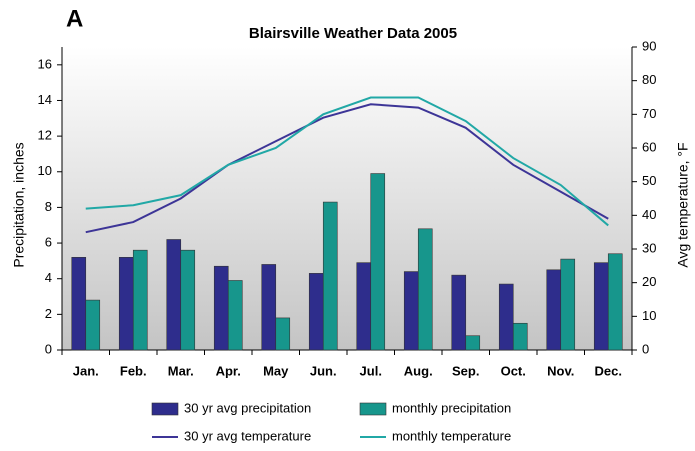  Describe the element at coordinates (649, 281) in the screenshot. I see `y2-tick-label: 20` at that location.